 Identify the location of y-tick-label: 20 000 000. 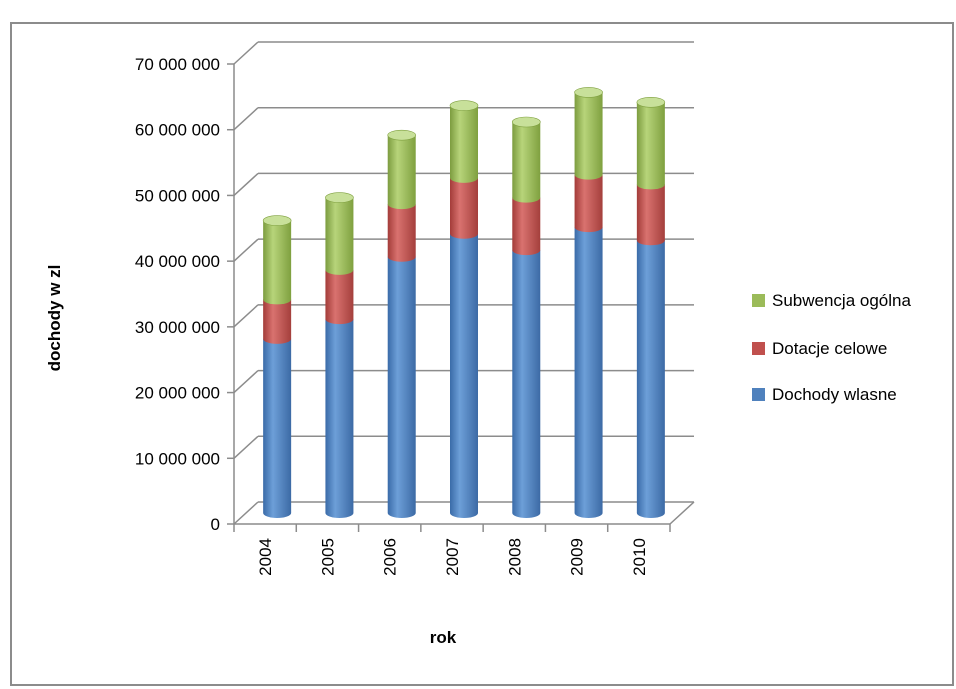
(177, 393).